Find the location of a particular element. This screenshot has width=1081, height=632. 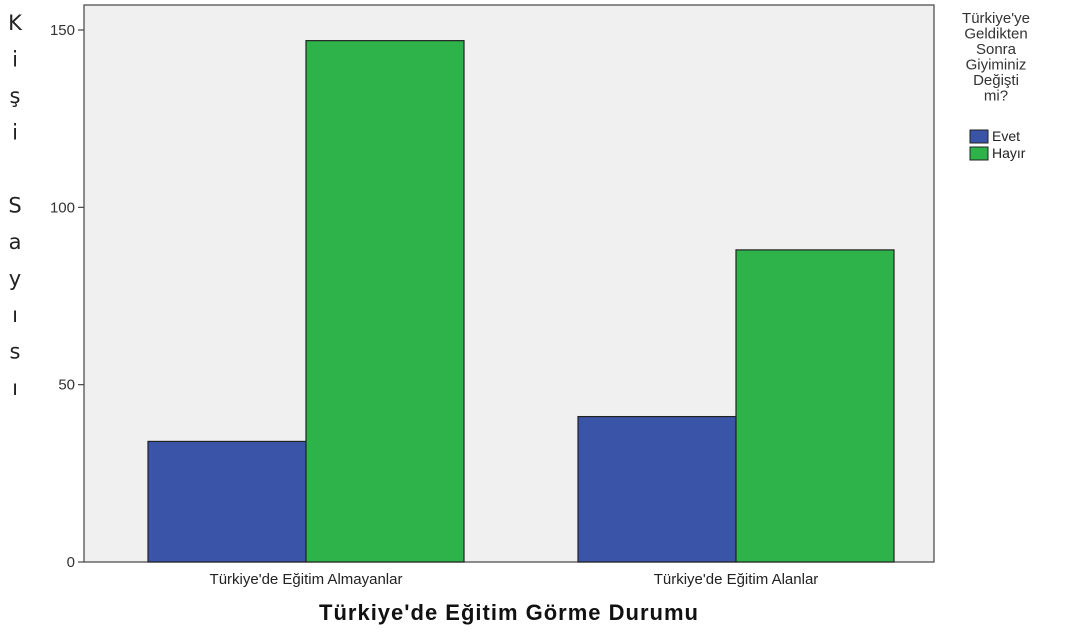

legend-swatch-evet is located at coordinates (979, 136).